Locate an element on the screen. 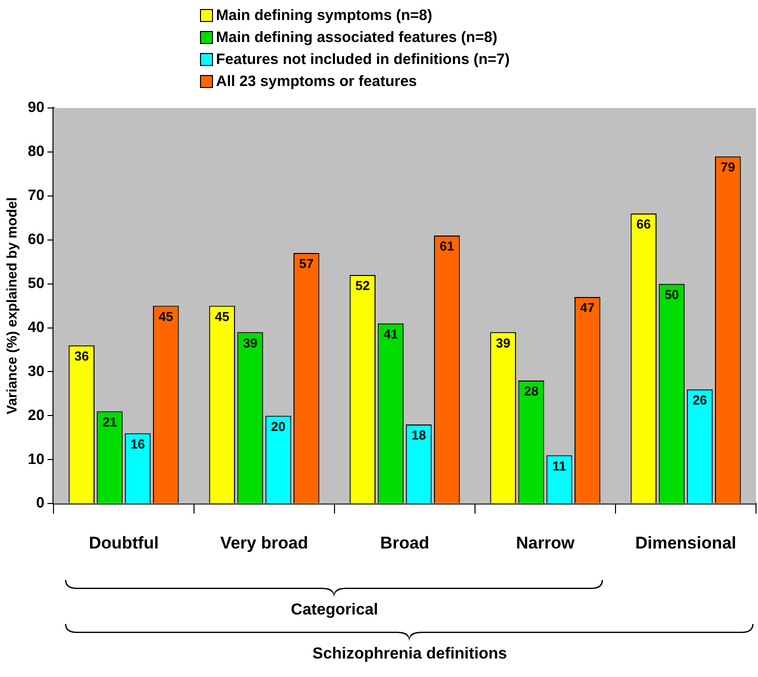  data-label: 66 is located at coordinates (643, 224).